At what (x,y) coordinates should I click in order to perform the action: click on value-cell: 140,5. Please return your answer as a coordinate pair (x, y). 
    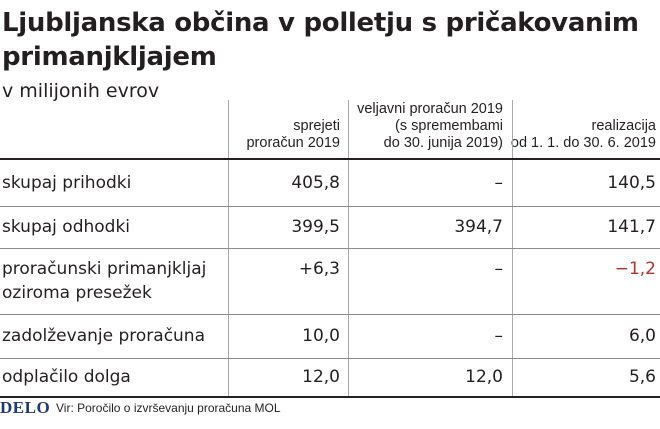
    Looking at the image, I should click on (631, 183).